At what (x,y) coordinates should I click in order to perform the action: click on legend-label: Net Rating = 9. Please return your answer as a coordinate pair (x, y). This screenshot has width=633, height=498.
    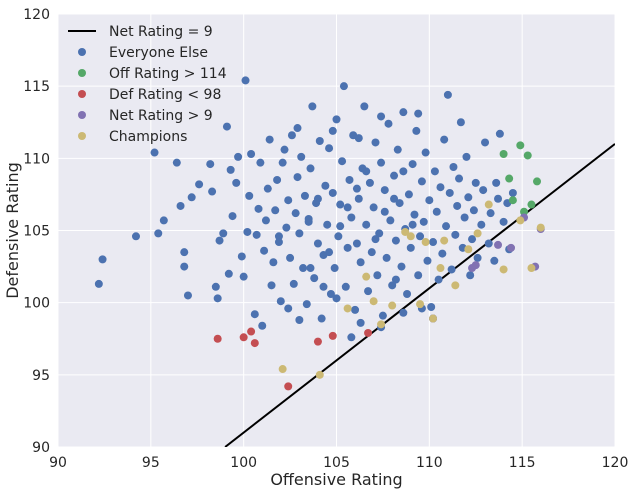
    Looking at the image, I should click on (161, 32).